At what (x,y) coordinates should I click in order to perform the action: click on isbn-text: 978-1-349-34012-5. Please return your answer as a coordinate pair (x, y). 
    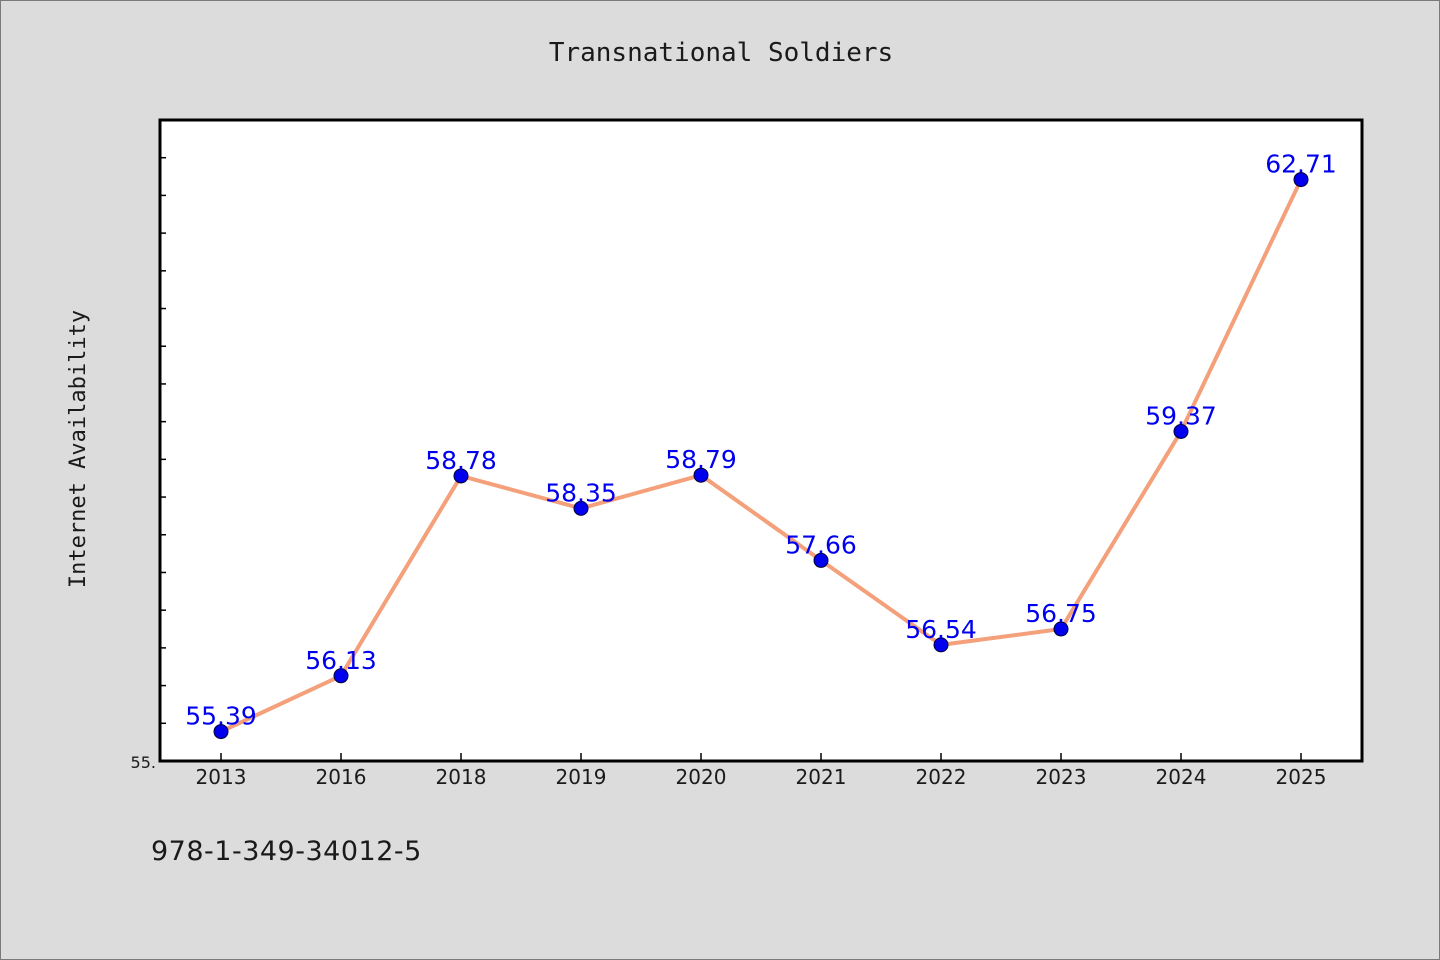
    Looking at the image, I should click on (286, 851).